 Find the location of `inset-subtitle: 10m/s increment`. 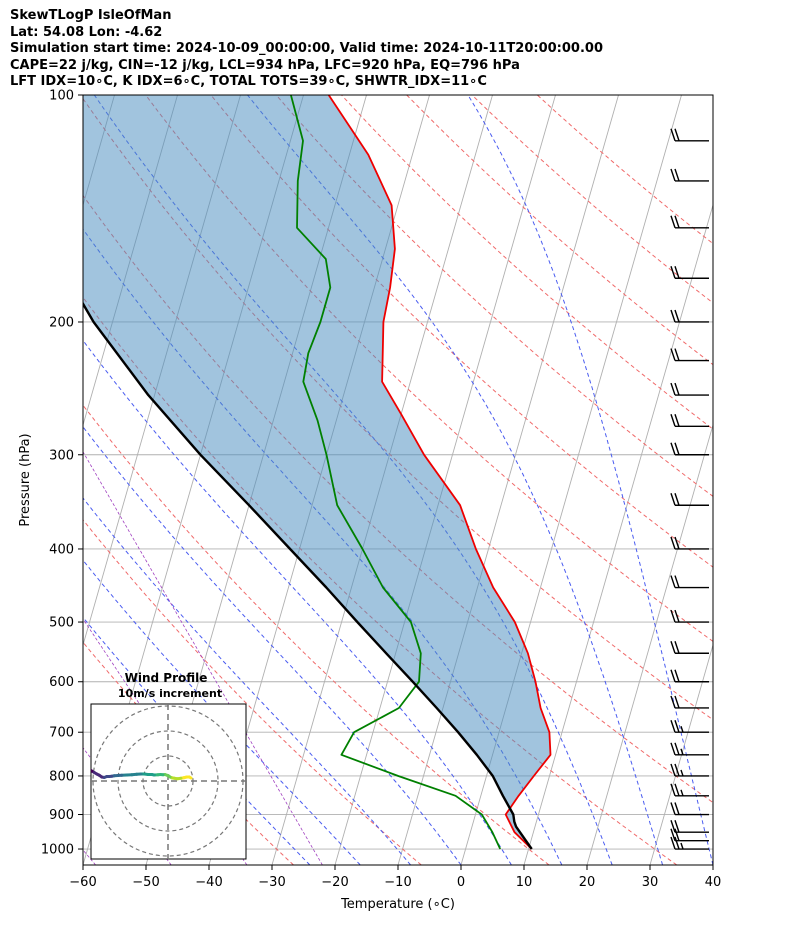

inset-subtitle: 10m/s increment is located at coordinates (170, 693).